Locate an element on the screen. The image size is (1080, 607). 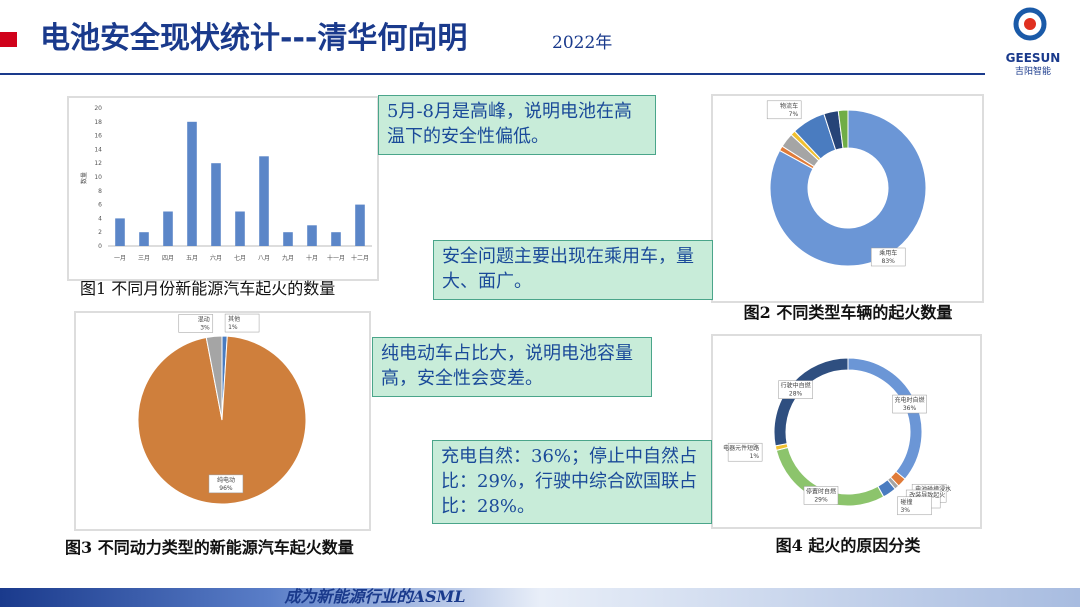
note: 充电自然：36%；停止中自然占比：29%，行驶中综合欧国联占比：28%。 is located at coordinates (572, 482).